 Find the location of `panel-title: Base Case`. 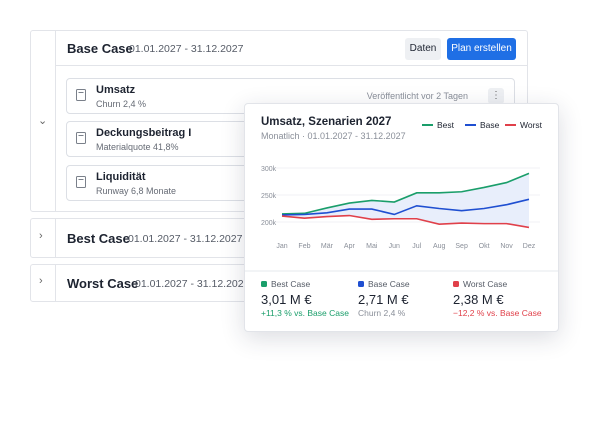

panel-title: Base Case is located at coordinates (100, 48).